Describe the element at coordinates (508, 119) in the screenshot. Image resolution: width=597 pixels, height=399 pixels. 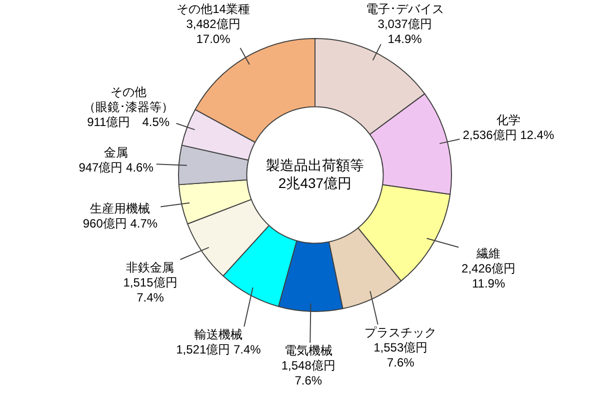
I see `slice-label: 化学` at that location.